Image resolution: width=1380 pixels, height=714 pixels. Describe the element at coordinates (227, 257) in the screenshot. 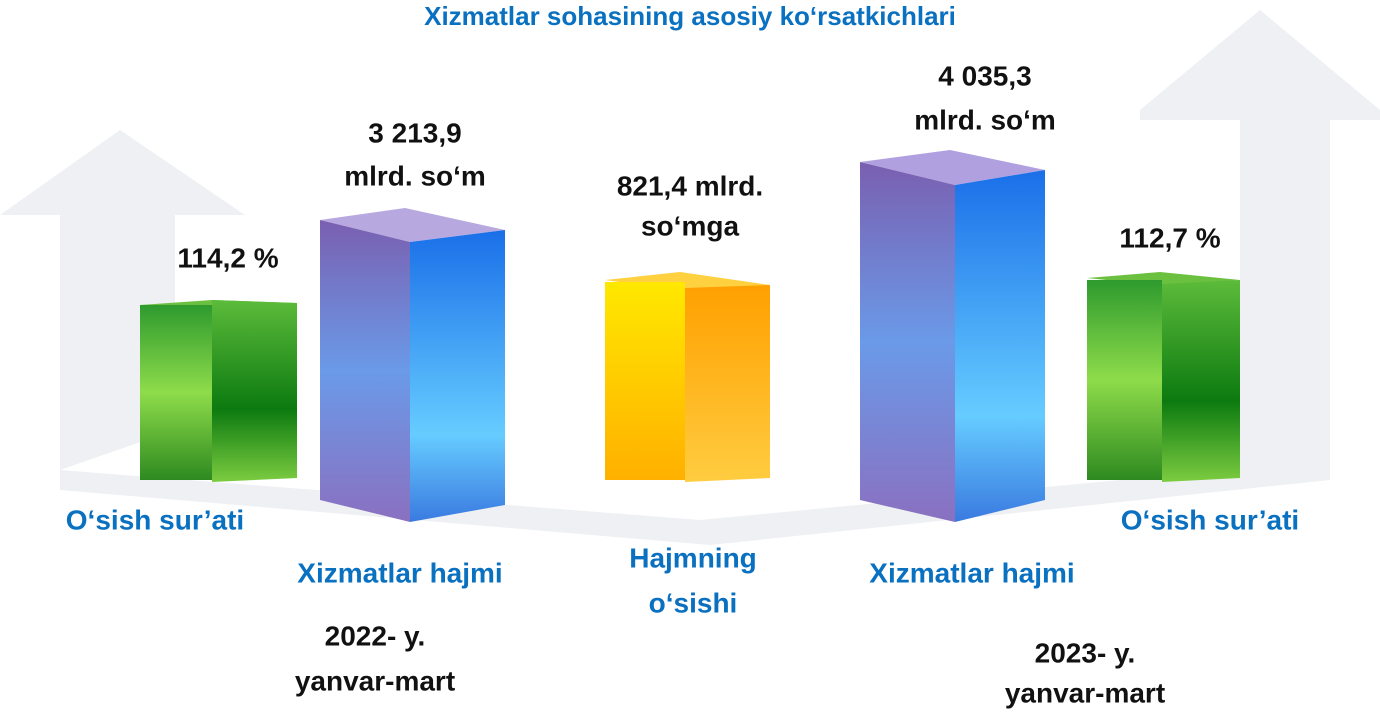

I see `value-label: 114,2 %` at that location.